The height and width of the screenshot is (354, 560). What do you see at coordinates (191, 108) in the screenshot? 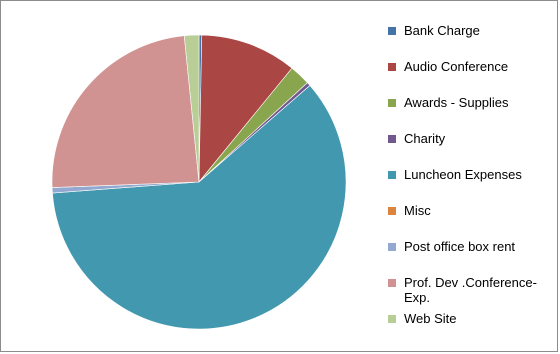
I see `pie-slice-web-site` at bounding box center [191, 108].